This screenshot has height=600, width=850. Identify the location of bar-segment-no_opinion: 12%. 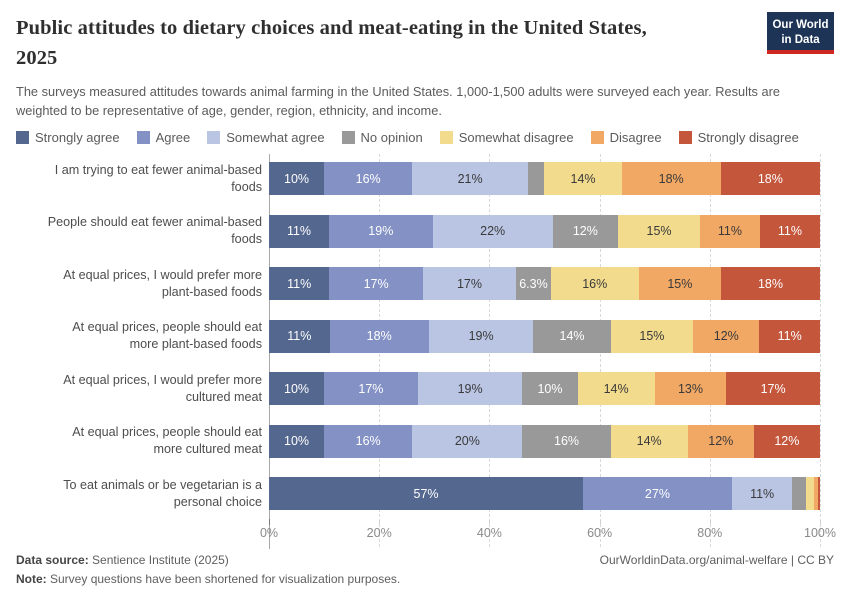
(585, 231).